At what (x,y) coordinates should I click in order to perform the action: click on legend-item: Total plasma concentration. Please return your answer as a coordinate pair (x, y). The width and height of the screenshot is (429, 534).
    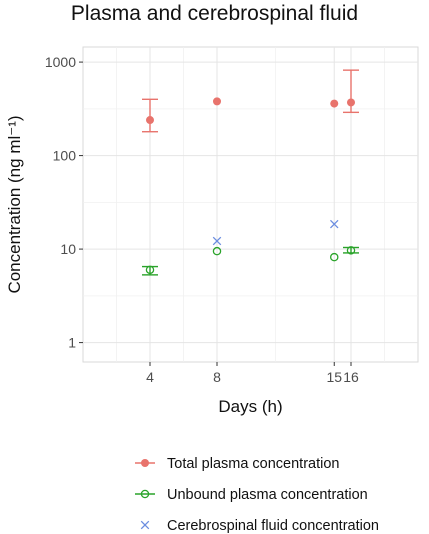
    Looking at the image, I should click on (237, 464).